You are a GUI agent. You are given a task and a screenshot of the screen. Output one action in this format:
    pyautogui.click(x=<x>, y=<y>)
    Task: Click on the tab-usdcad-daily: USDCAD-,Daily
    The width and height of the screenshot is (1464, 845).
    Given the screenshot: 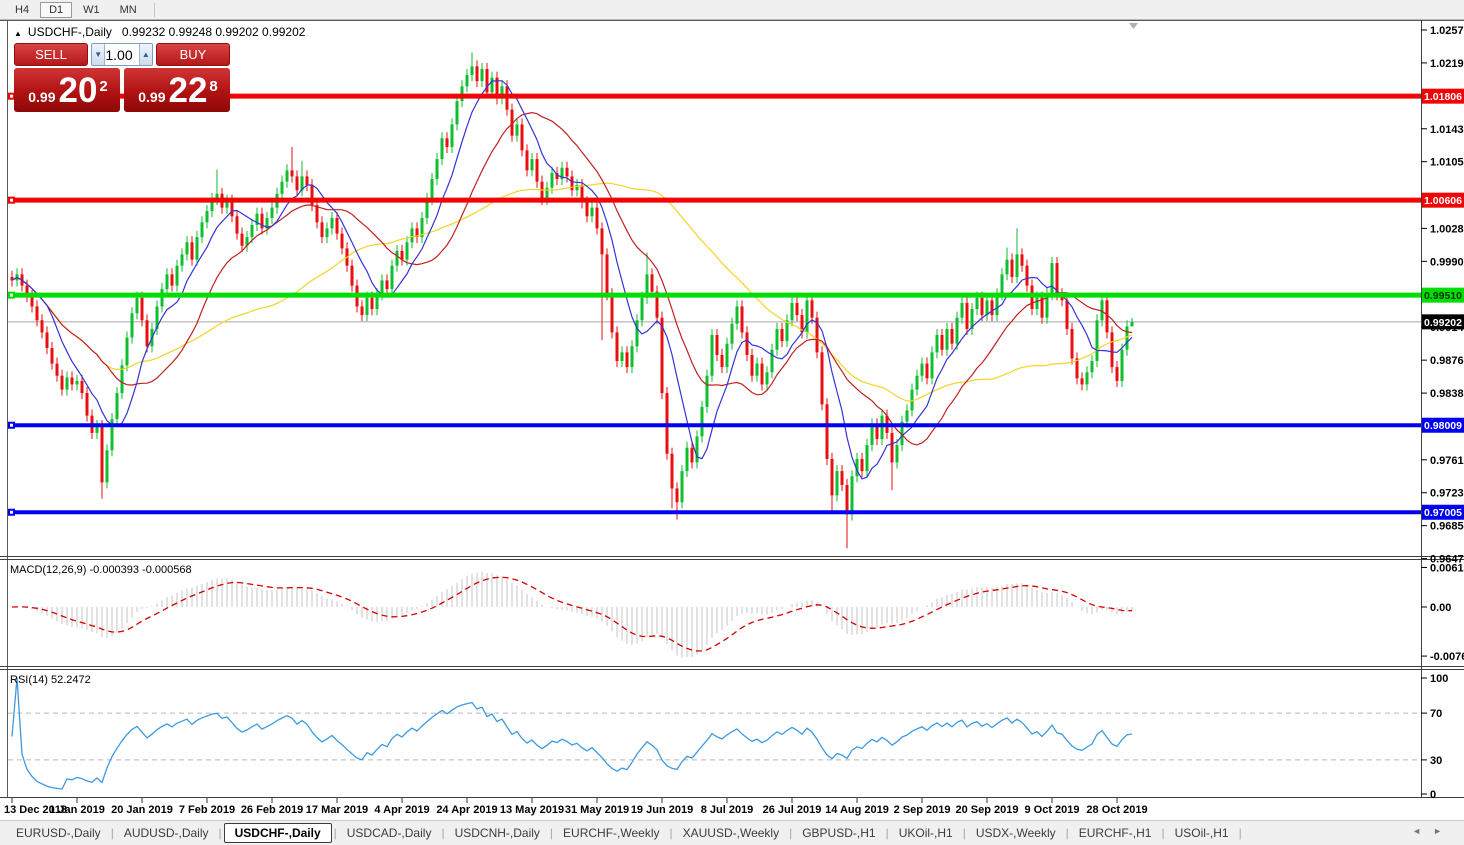 What is the action you would take?
    pyautogui.click(x=389, y=833)
    